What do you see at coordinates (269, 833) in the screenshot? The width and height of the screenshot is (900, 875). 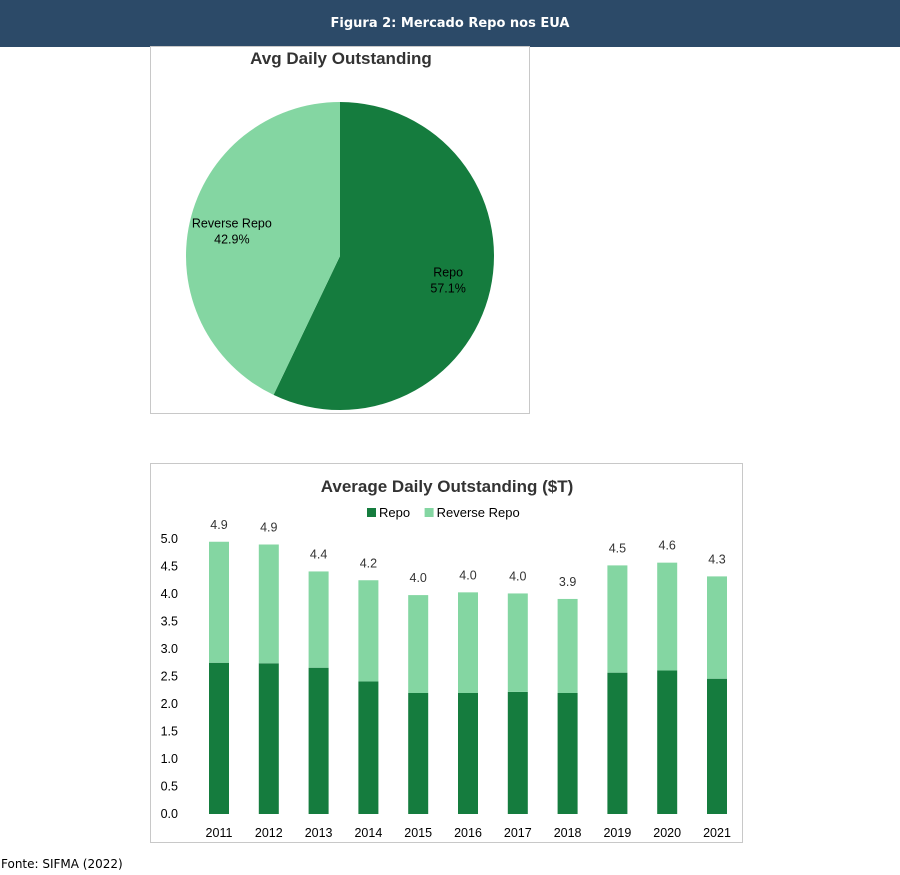 I see `x-tick-label: 2012` at bounding box center [269, 833].